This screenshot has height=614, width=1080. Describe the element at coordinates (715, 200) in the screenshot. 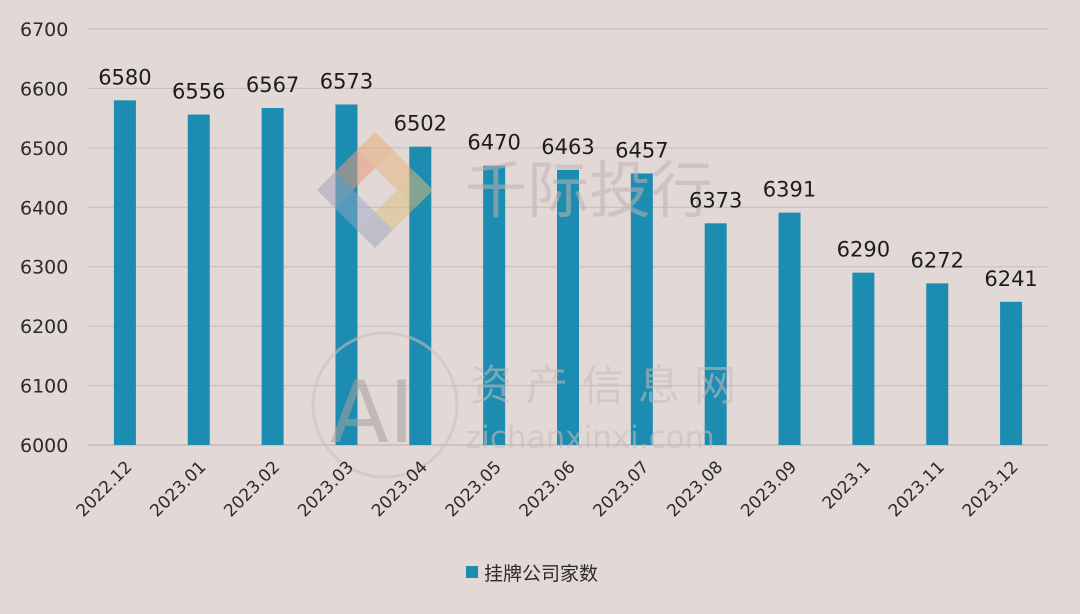

I see `data-label: 6373` at that location.